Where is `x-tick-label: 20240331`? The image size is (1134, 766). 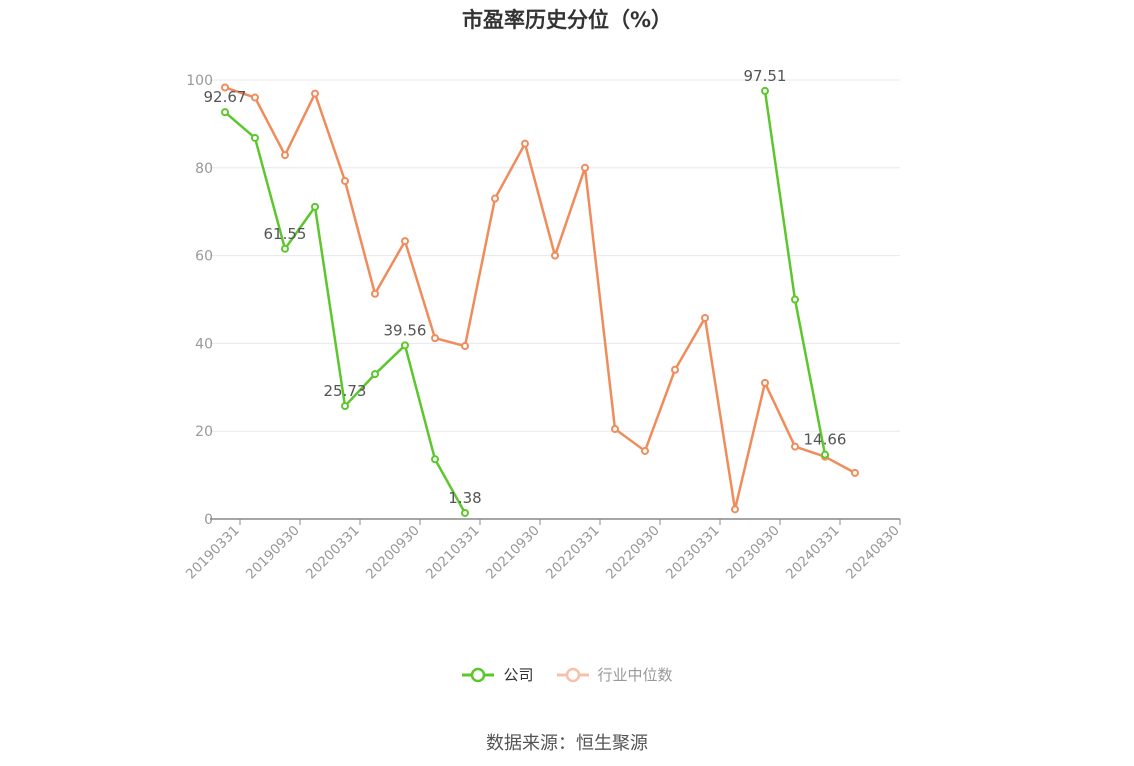
x-tick-label: 20240331 is located at coordinates (813, 553).